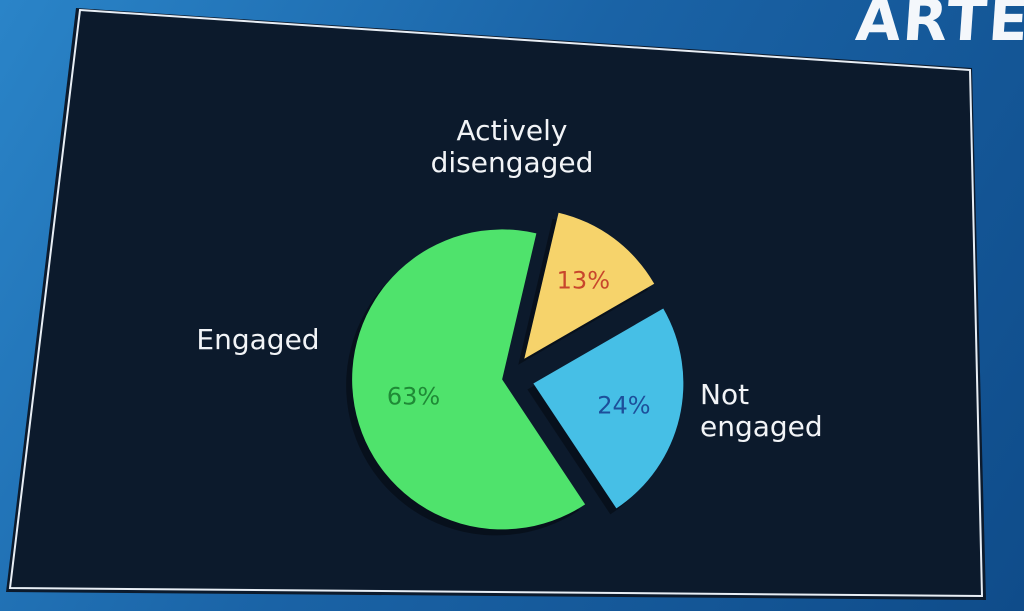 The height and width of the screenshot is (611, 1024). I want to click on pie-category-label-engaged: Engaged, so click(257, 339).